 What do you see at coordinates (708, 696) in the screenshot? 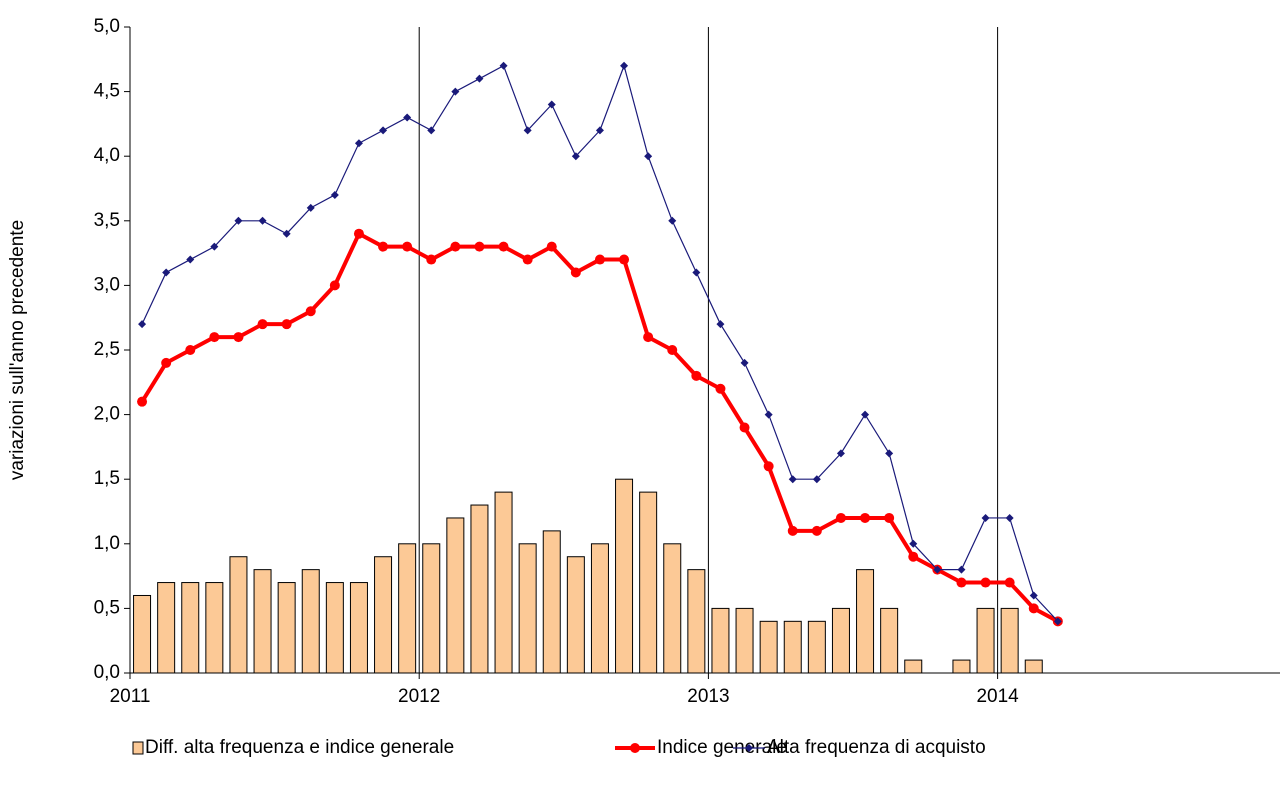
I see `x-tick-label: 2013` at bounding box center [708, 696].